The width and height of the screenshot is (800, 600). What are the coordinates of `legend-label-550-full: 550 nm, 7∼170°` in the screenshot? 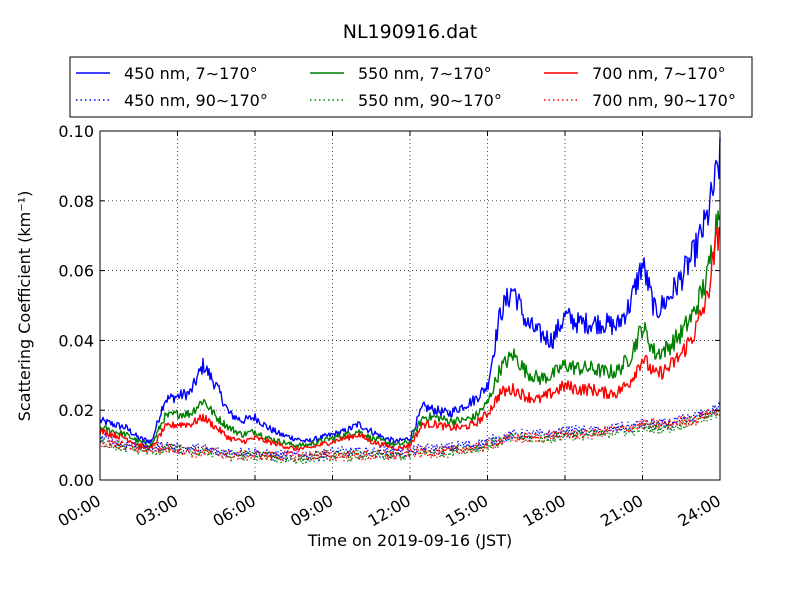 It's located at (425, 73).